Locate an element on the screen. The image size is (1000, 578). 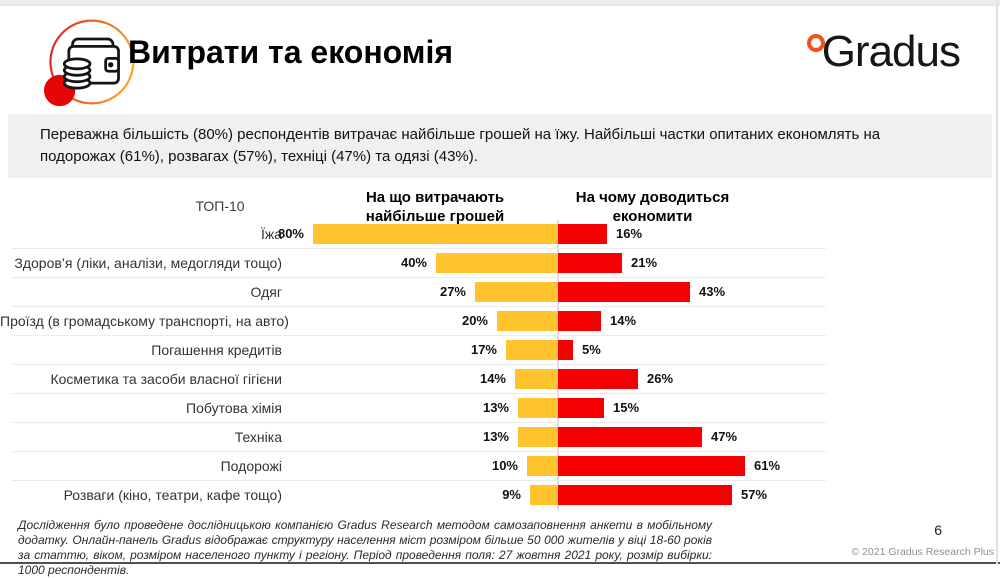
spend-value-label: 17% is located at coordinates (483, 349).